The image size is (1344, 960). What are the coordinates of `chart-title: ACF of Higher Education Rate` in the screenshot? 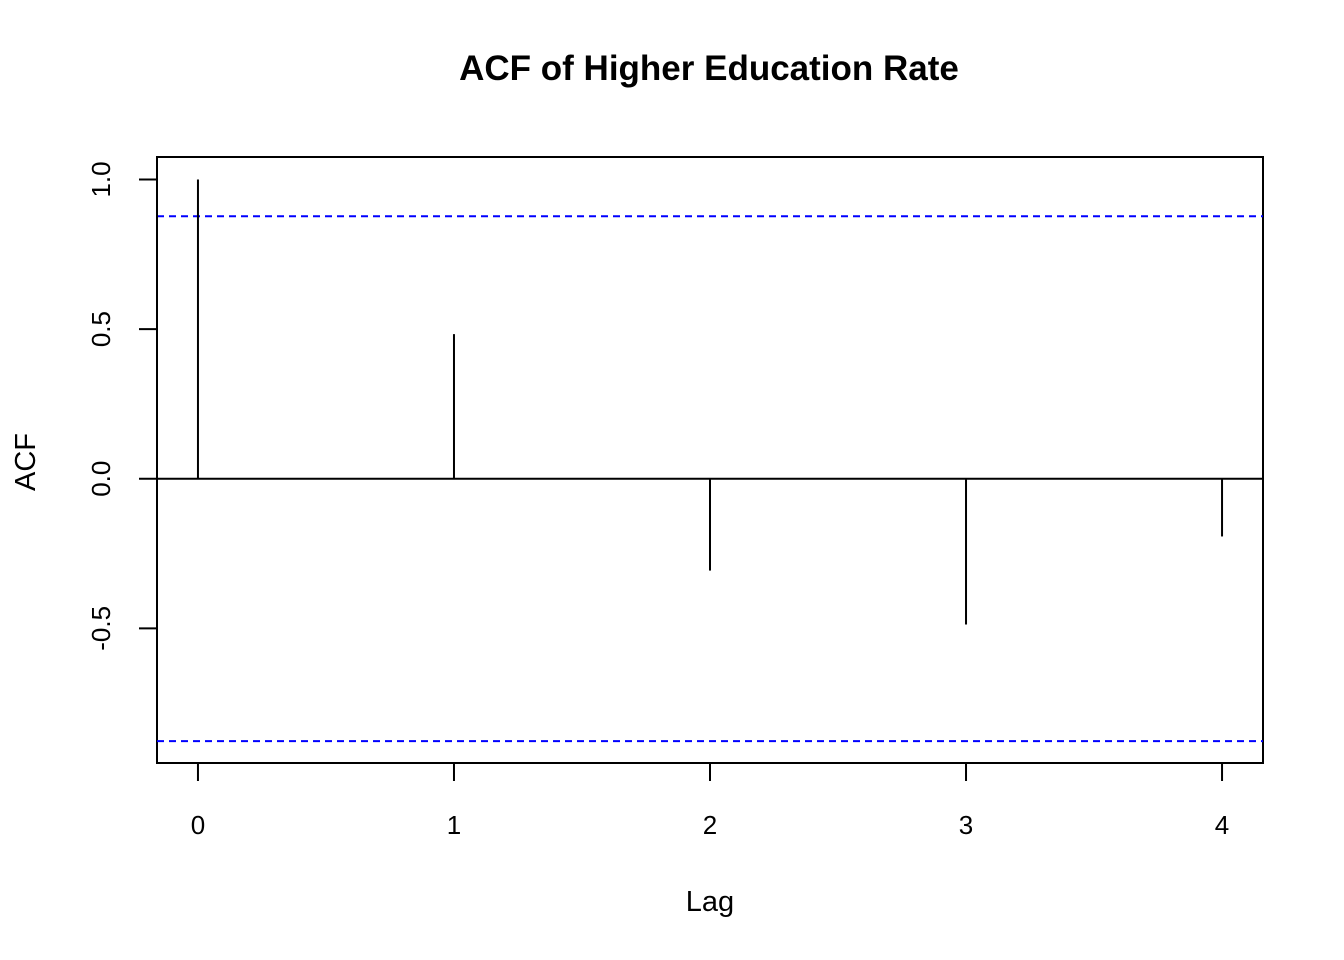 It's located at (709, 68).